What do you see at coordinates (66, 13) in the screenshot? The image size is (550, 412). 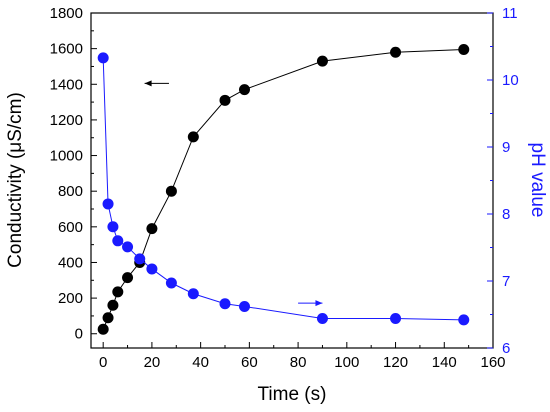 I see `left-y-tick-label: 1800` at bounding box center [66, 13].